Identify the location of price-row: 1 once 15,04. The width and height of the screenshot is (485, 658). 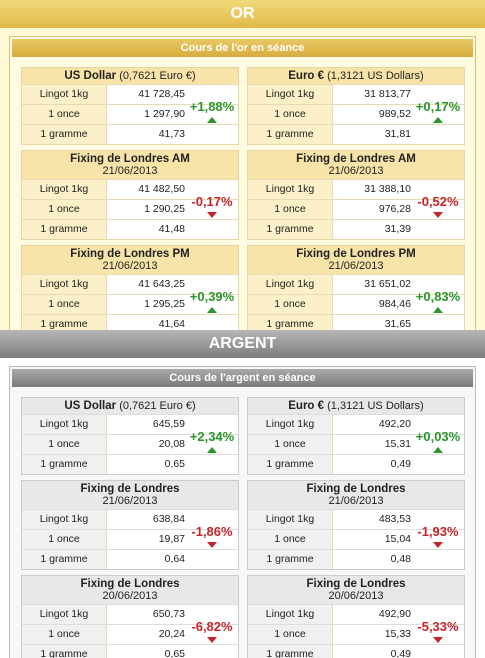
(356, 539).